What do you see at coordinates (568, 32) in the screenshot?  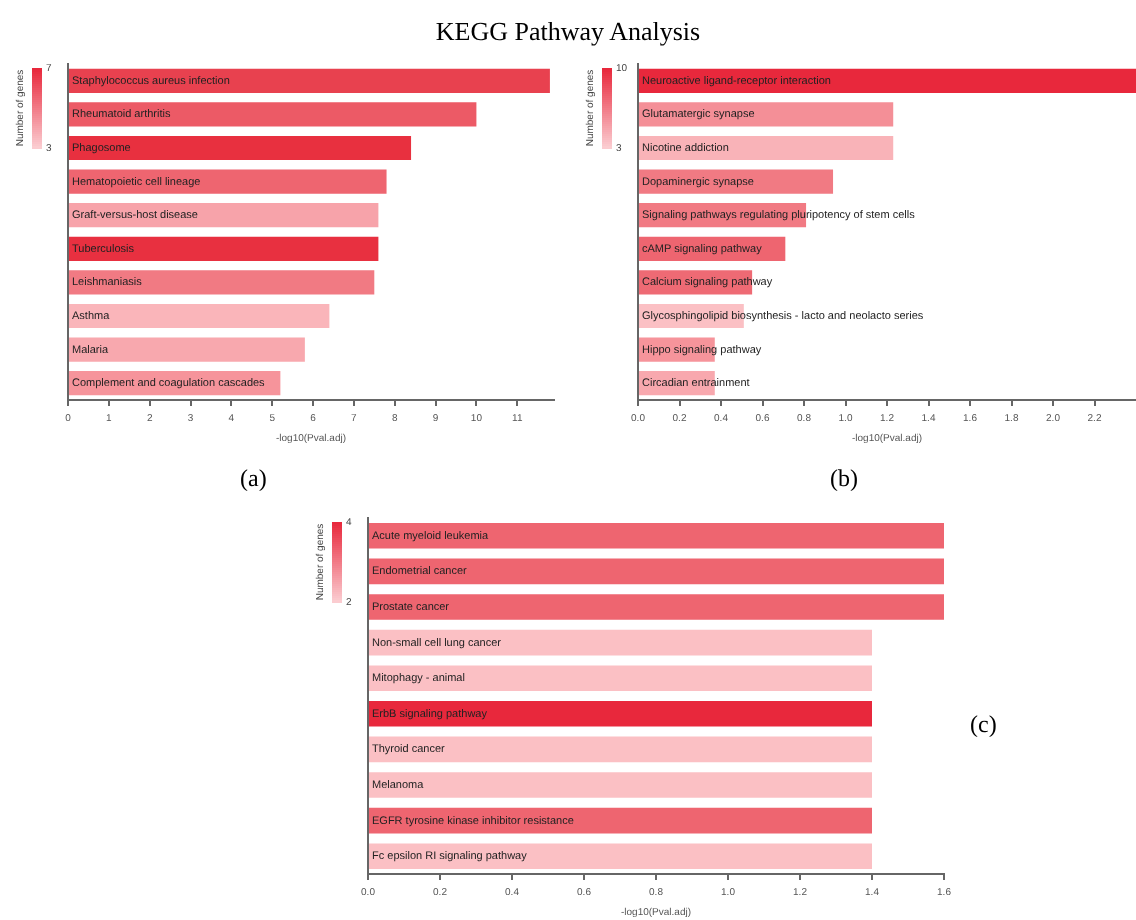 I see `chart-title: KEGG Pathway Analysis` at bounding box center [568, 32].